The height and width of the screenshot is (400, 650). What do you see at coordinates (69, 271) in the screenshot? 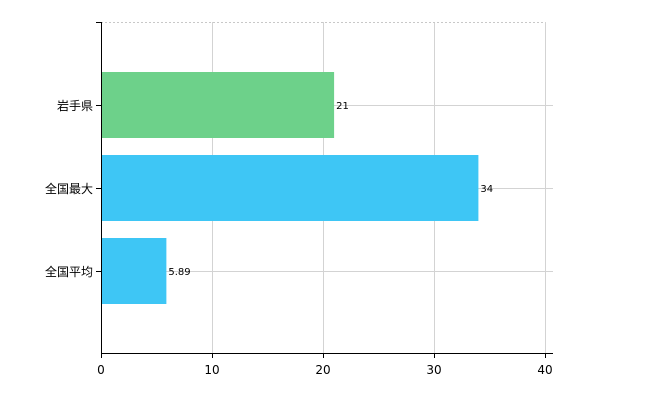
I see `category-label-2: 全国平均` at bounding box center [69, 271].